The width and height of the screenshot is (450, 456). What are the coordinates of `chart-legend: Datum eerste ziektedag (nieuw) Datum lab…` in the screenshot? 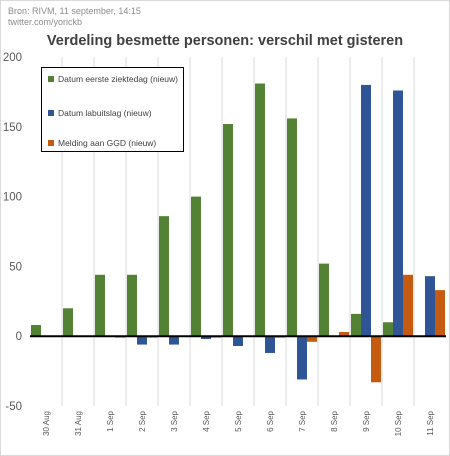 It's located at (112, 109).